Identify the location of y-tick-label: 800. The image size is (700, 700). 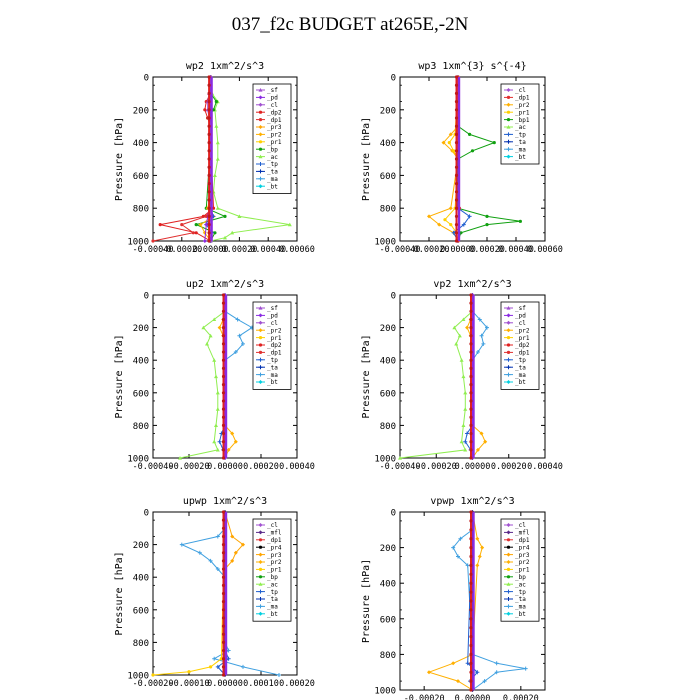
(388, 656).